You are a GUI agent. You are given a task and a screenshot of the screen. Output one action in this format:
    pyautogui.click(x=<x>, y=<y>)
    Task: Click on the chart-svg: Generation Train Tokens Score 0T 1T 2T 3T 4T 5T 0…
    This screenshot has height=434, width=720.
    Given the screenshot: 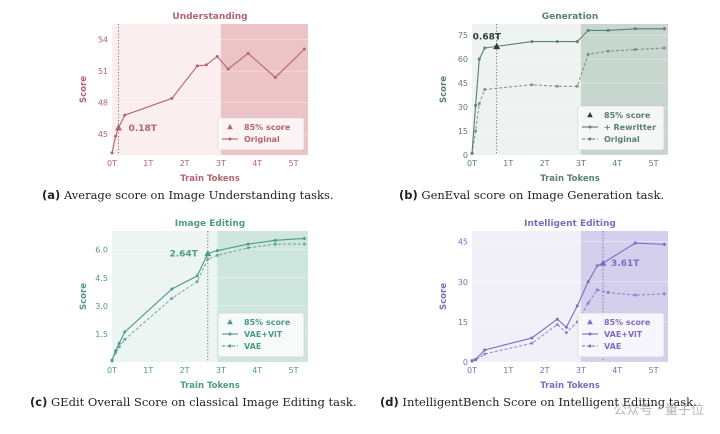 What is the action you would take?
    pyautogui.click(x=553, y=98)
    